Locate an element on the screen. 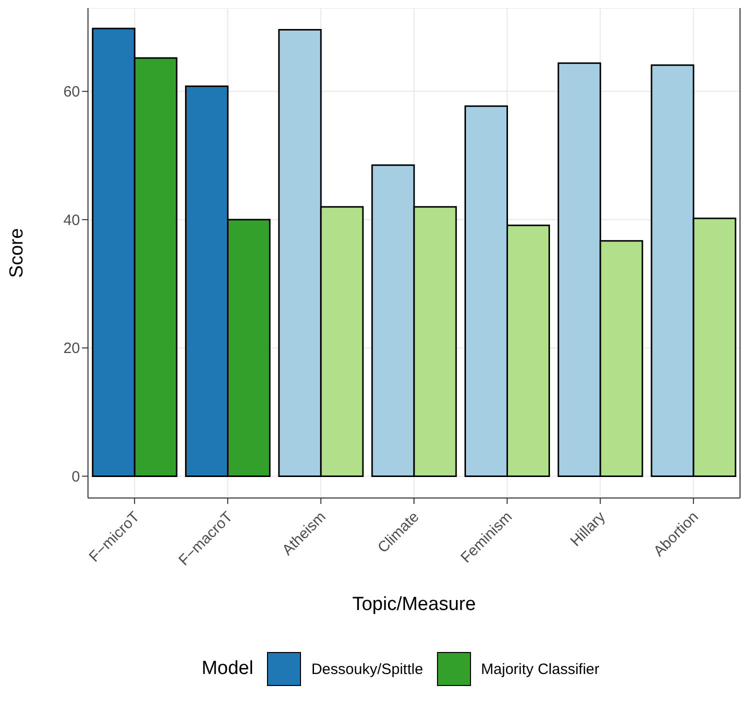 The width and height of the screenshot is (741, 723). y-axis-title: Score is located at coordinates (17, 253).